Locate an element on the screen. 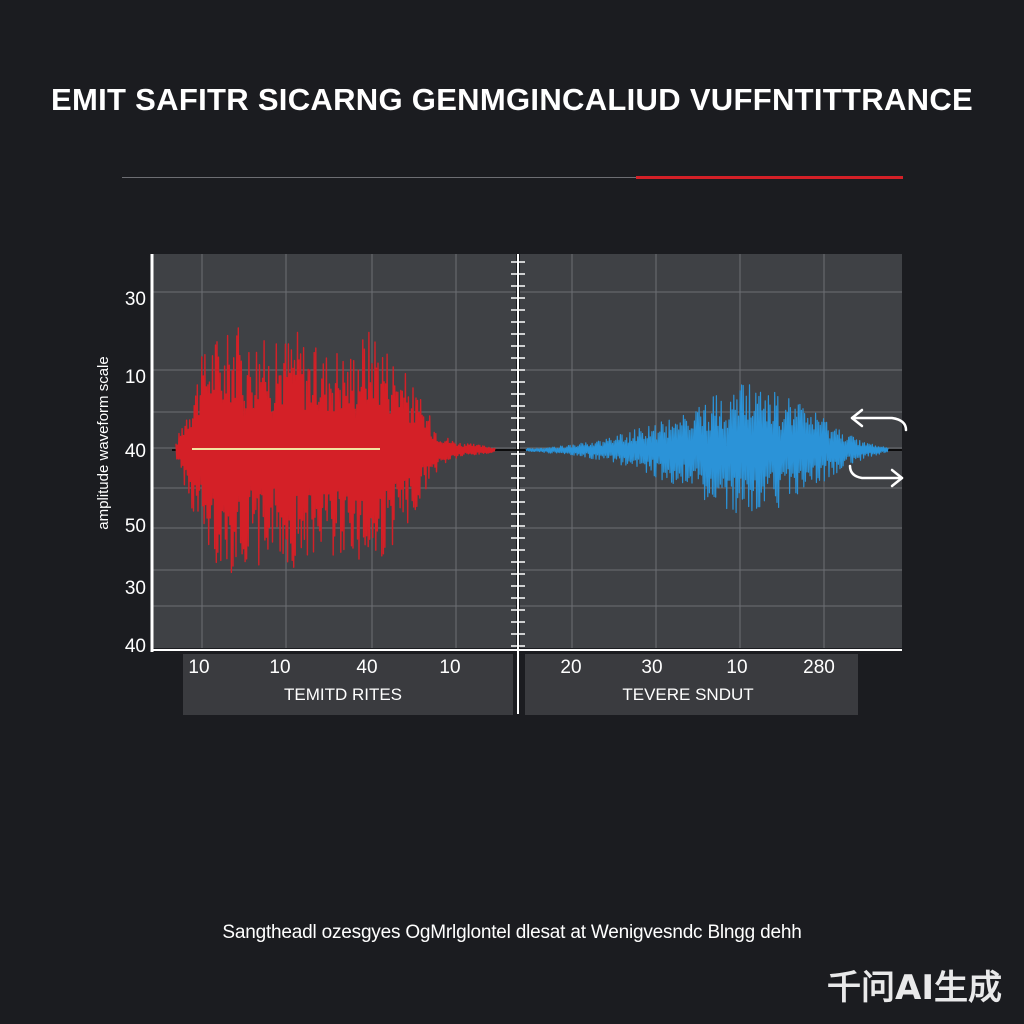  blue-signal-waveform is located at coordinates (707, 449).